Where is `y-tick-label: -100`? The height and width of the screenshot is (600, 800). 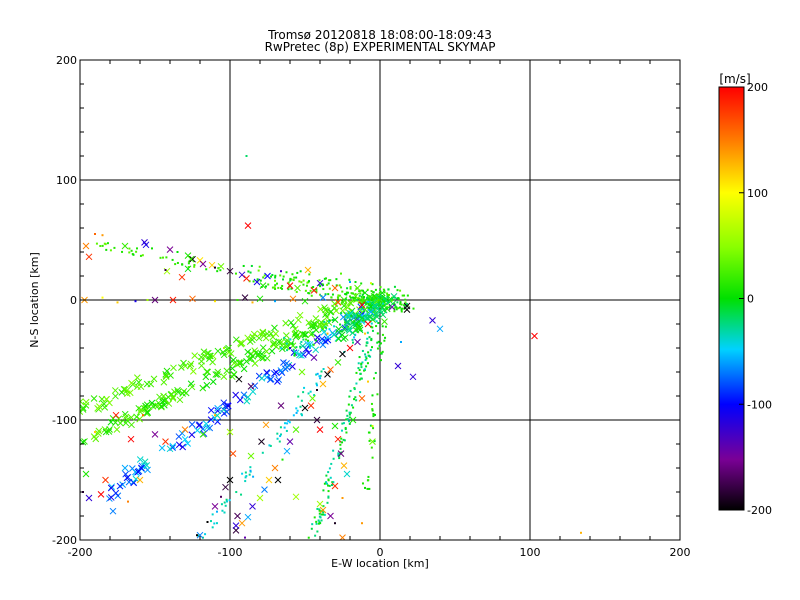 y-tick-label: -100 is located at coordinates (64, 420).